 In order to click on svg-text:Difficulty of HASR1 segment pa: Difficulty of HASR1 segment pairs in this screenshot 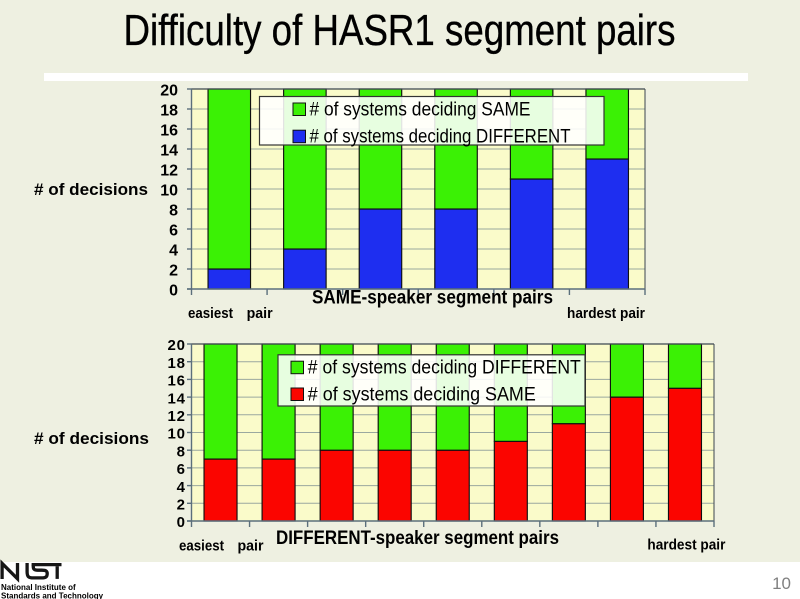, I will do `click(400, 30)`.